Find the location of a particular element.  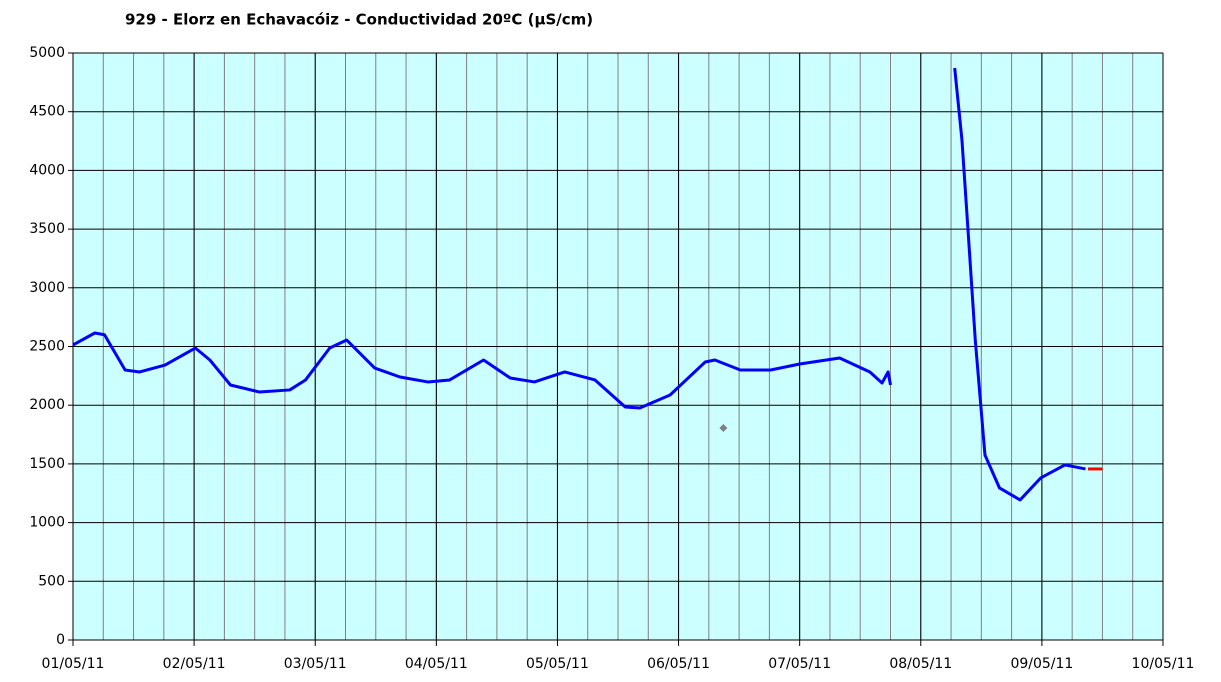

data-point is located at coordinates (723, 427).